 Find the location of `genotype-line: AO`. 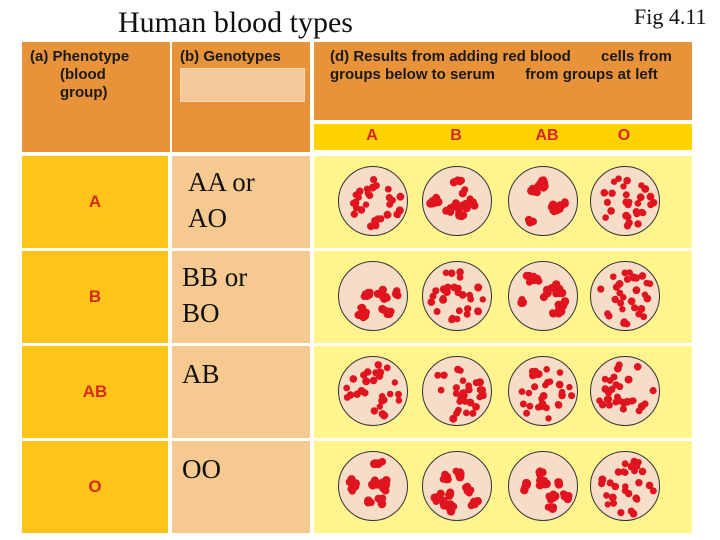

genotype-line: AO is located at coordinates (207, 218).